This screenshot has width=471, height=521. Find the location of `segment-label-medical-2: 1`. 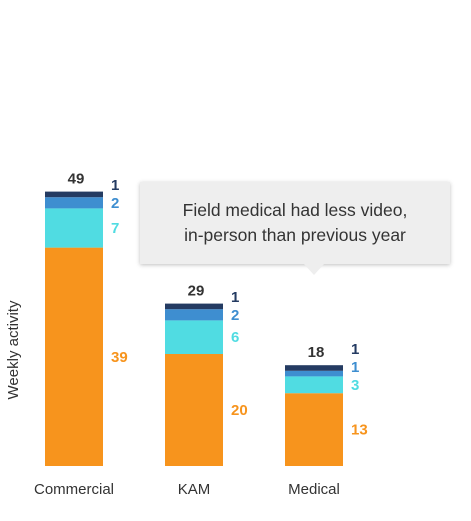

segment-label-medical-2: 1 is located at coordinates (355, 367).